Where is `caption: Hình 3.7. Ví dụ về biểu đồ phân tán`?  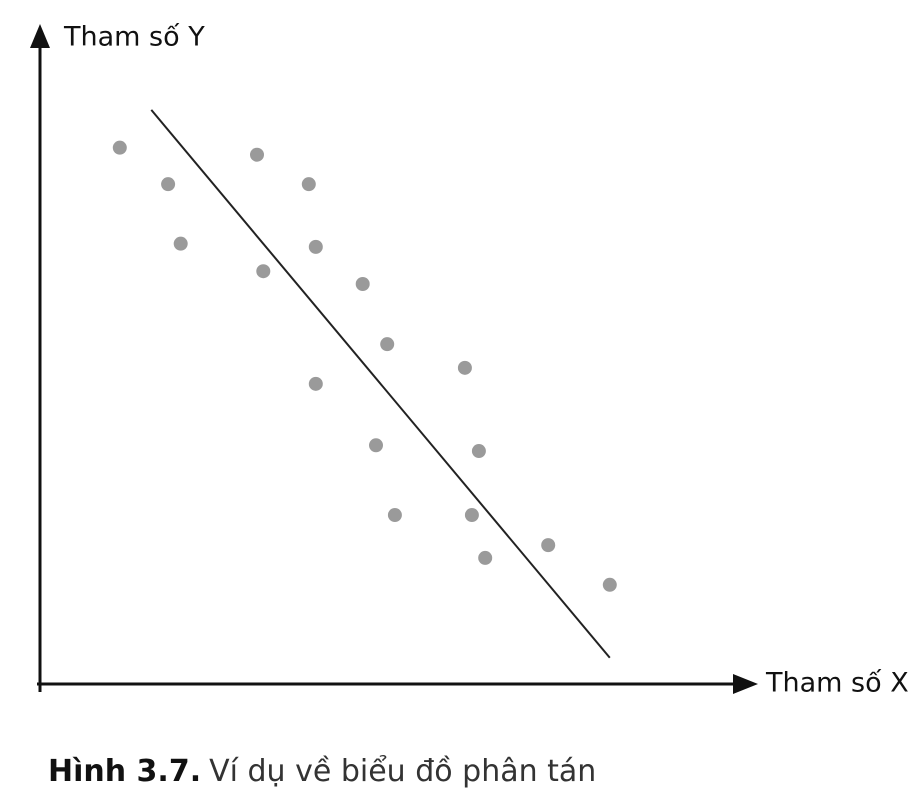
caption: Hình 3.7. Ví dụ về biểu đồ phân tán is located at coordinates (322, 771).